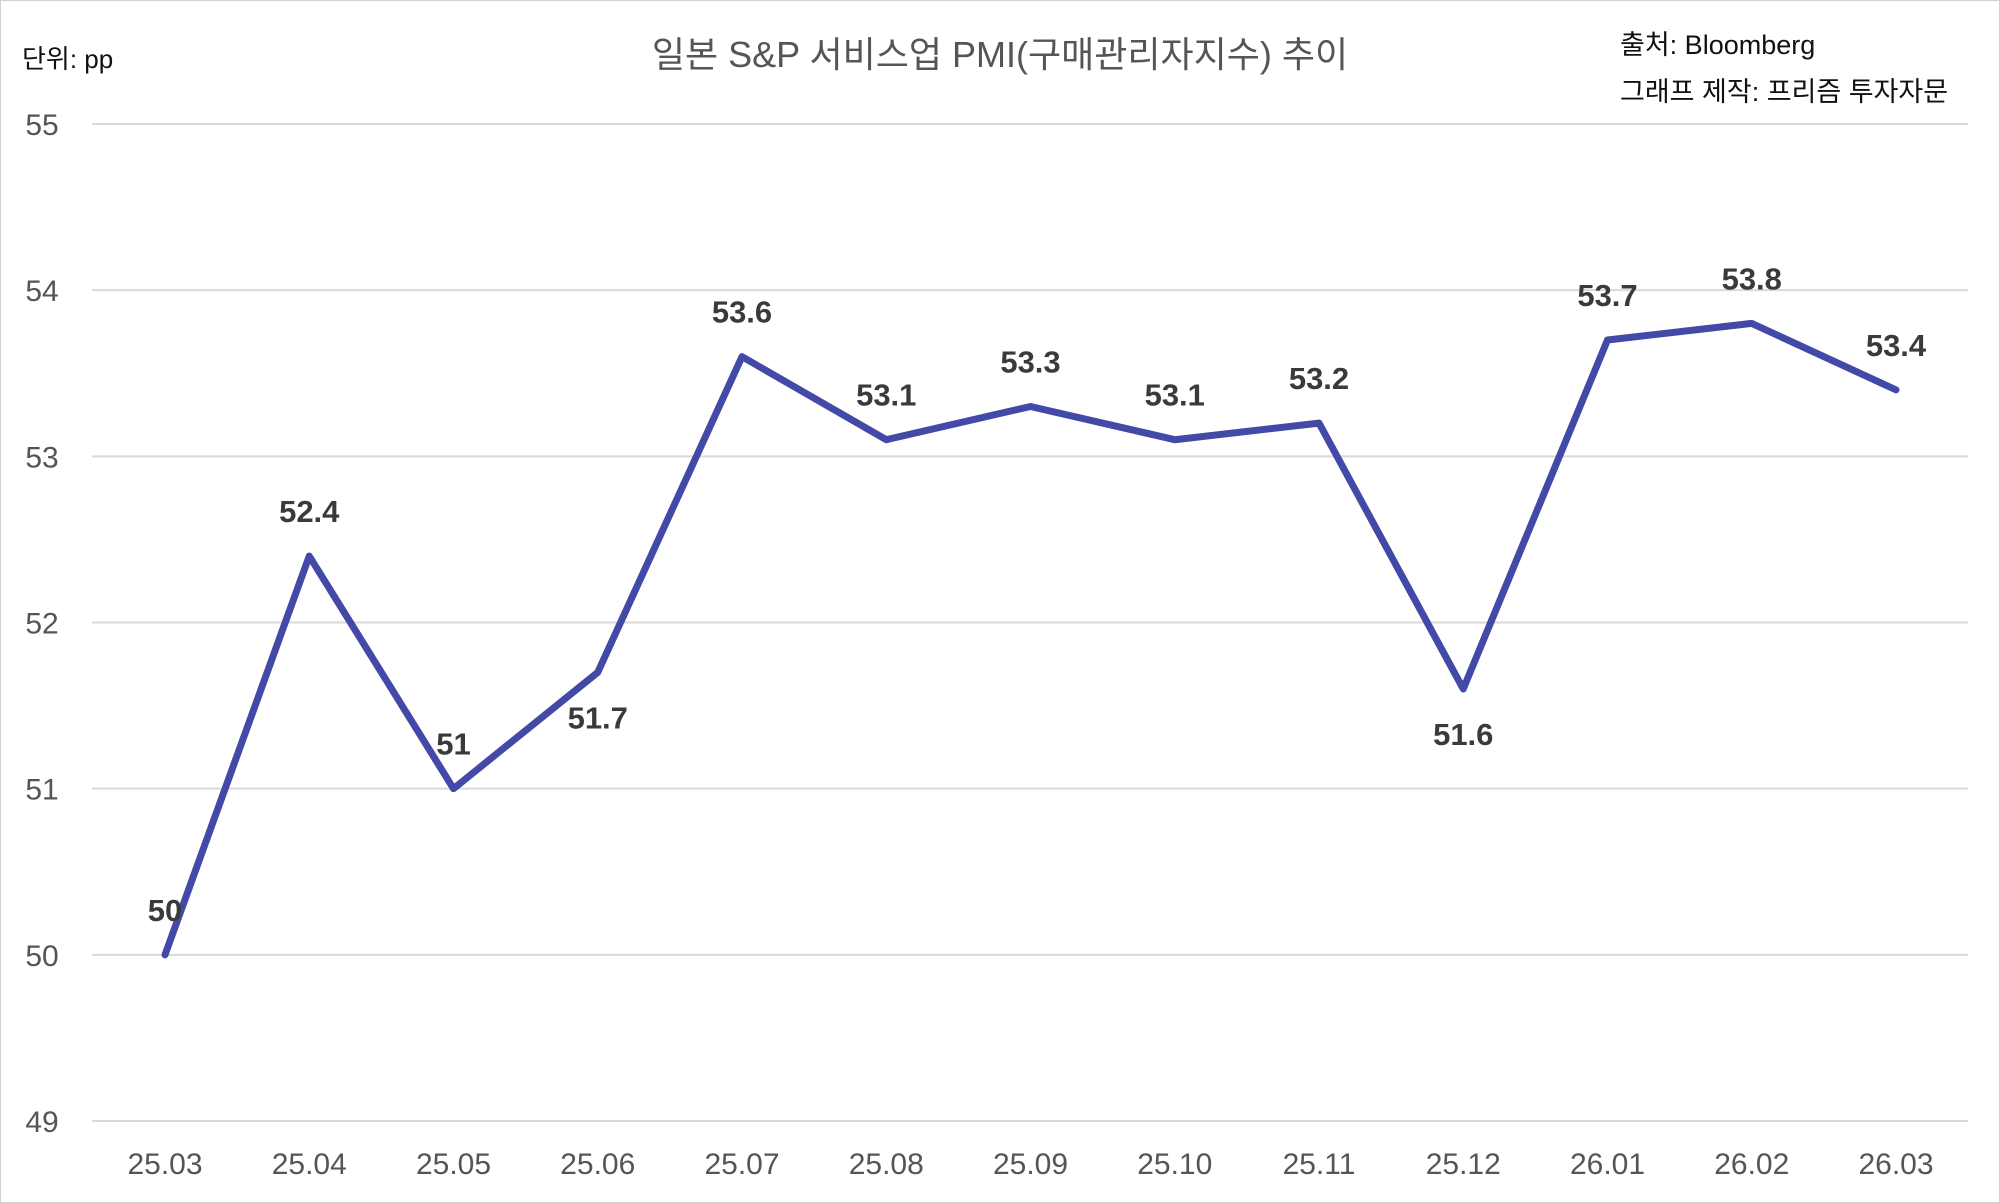  Describe the element at coordinates (1895, 1164) in the screenshot. I see `x-tick-label: 26.03` at that location.